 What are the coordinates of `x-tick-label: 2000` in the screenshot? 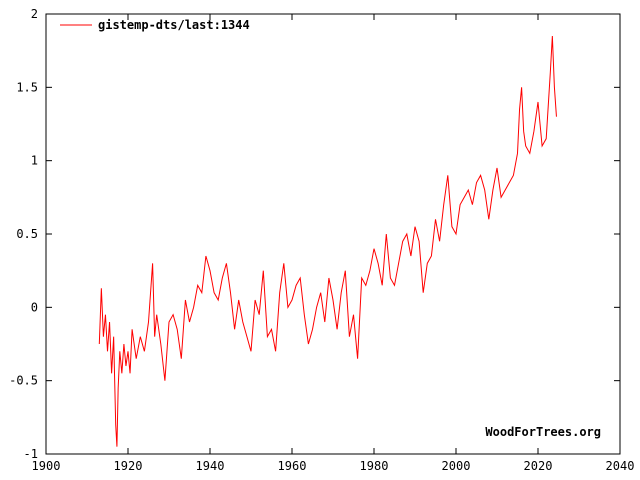 It's located at (456, 466).